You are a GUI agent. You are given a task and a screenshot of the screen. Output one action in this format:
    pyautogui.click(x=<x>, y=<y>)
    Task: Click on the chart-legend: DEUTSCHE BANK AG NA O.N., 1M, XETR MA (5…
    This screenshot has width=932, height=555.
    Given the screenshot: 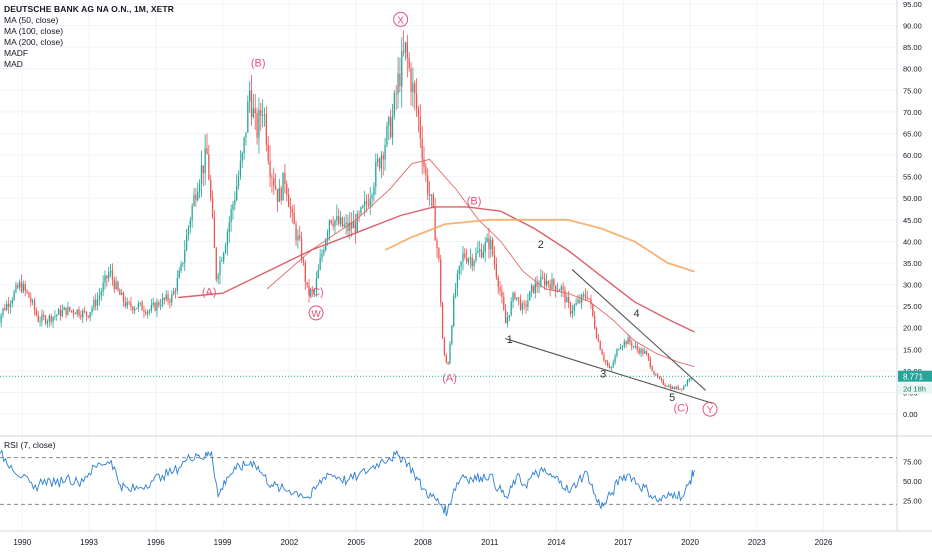 What is the action you would take?
    pyautogui.click(x=89, y=37)
    